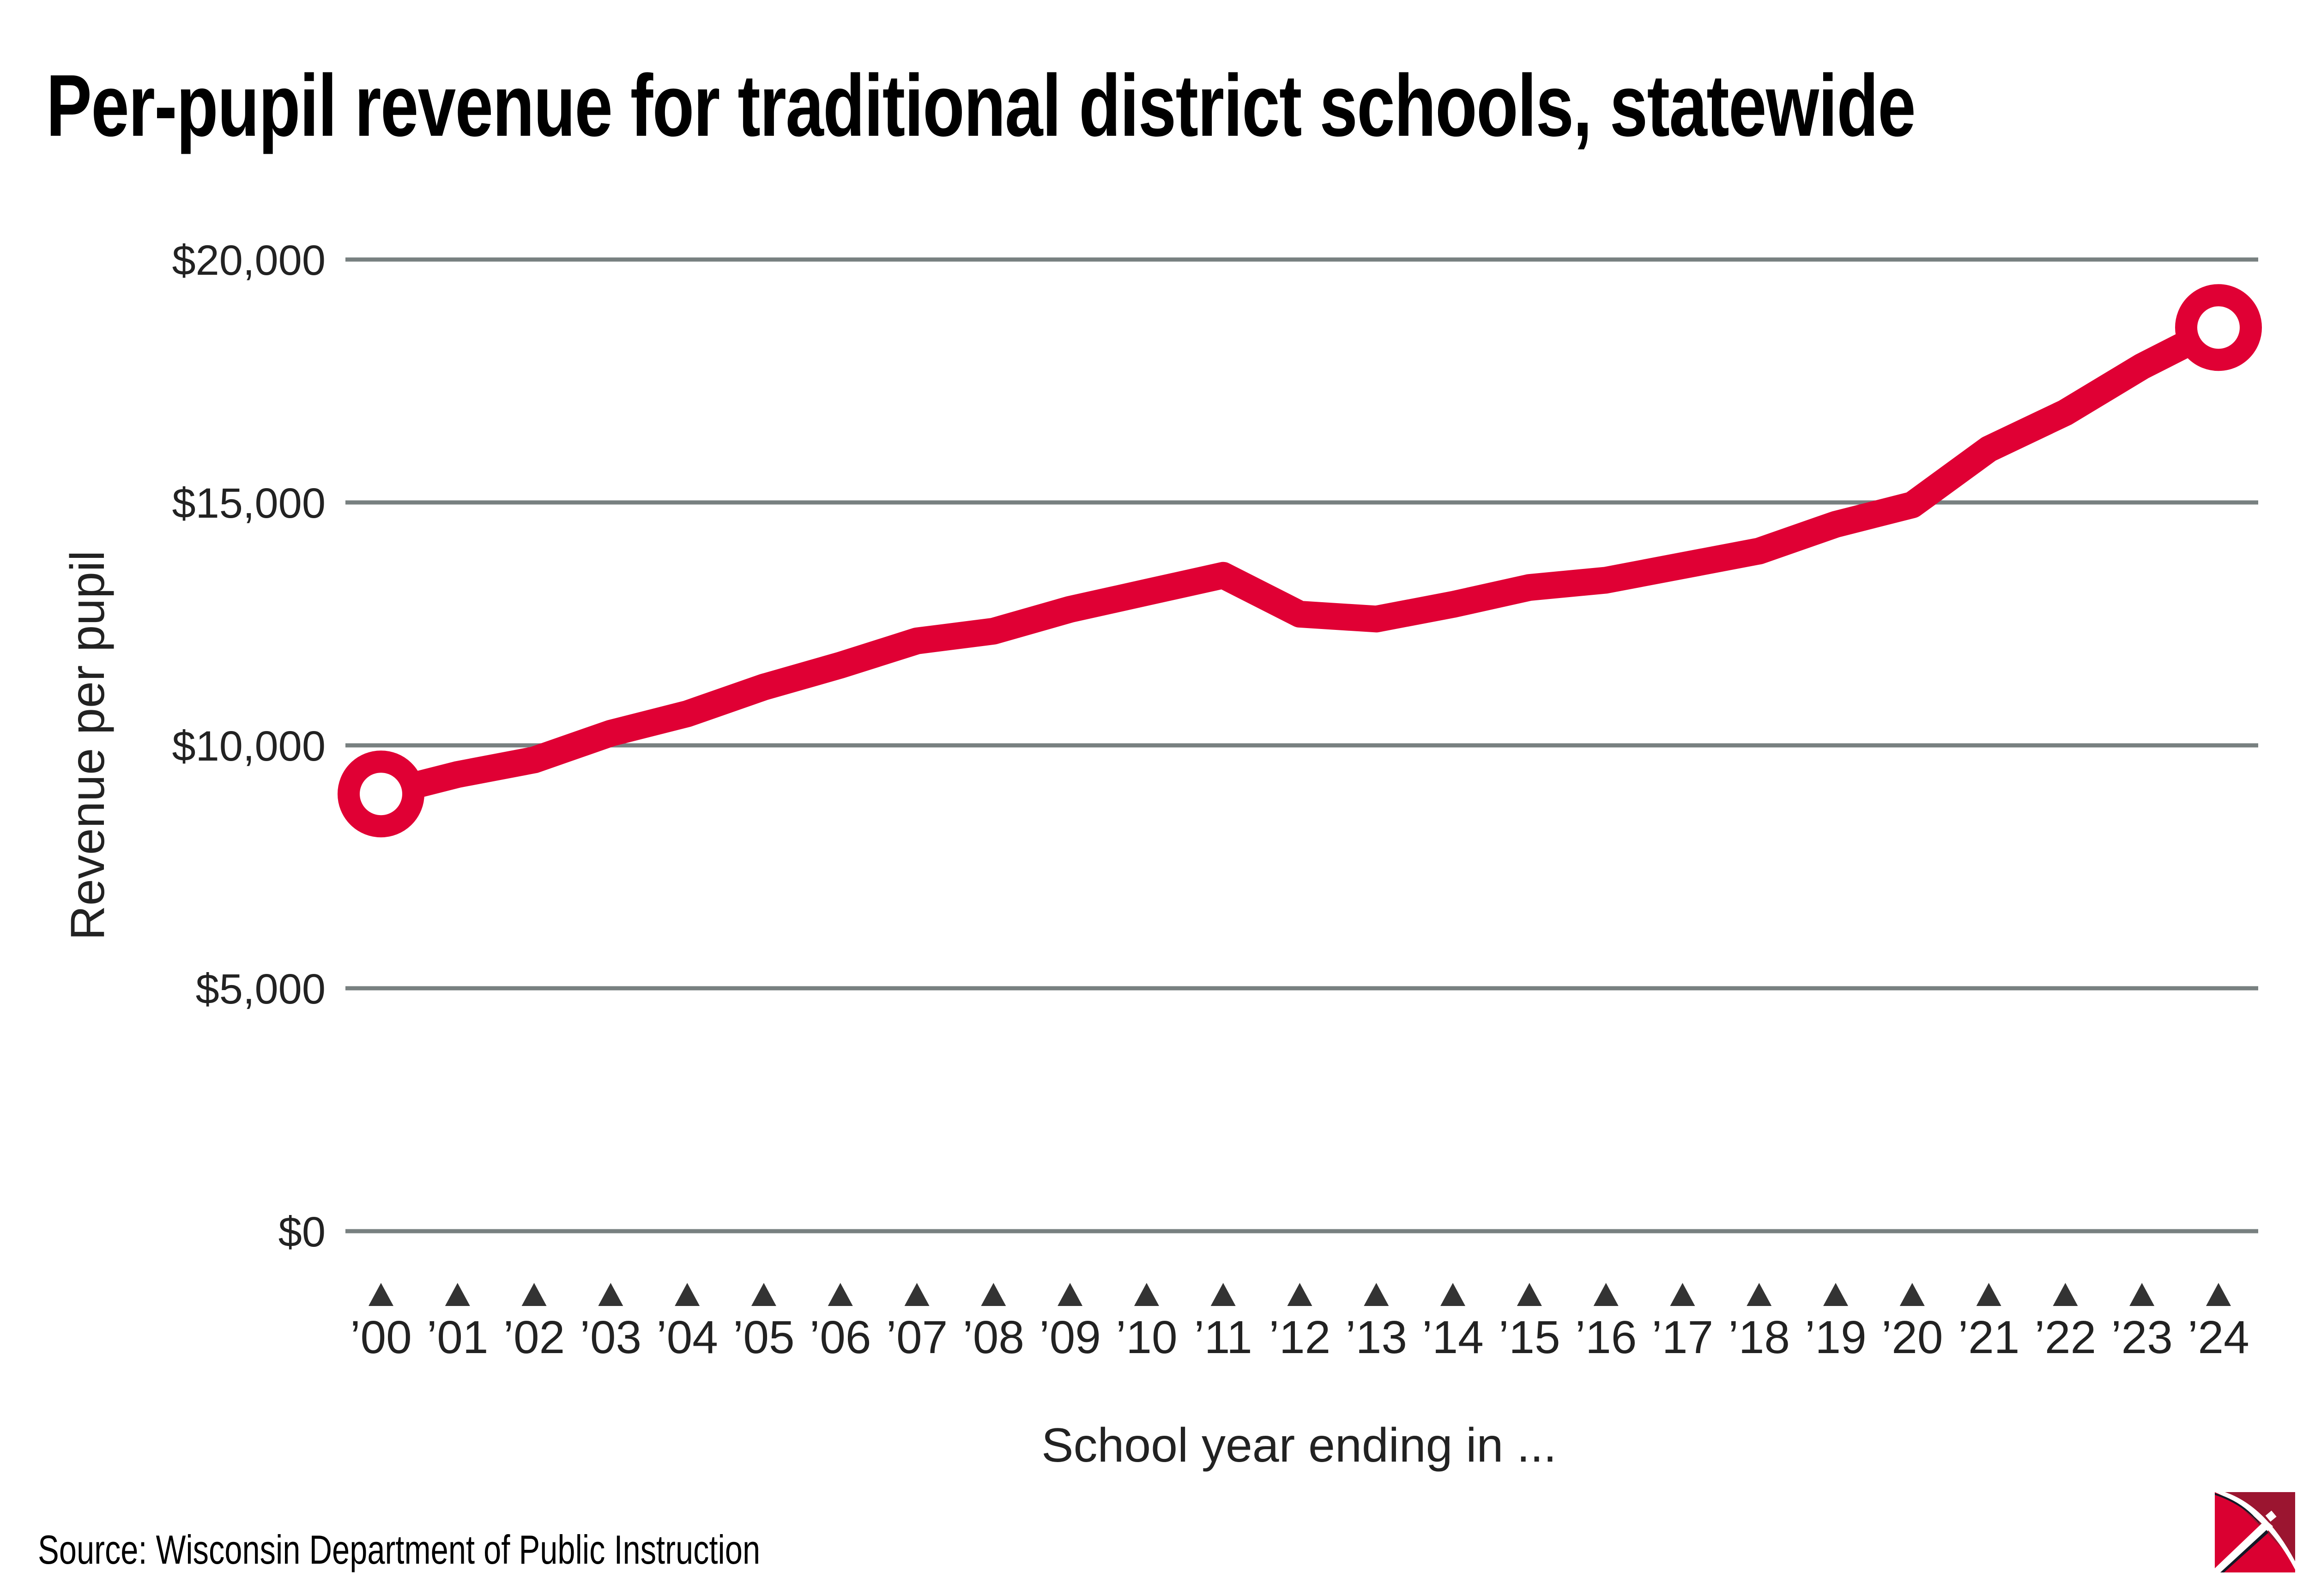 This screenshot has width=2309, height=1596. Describe the element at coordinates (841, 1337) in the screenshot. I see `x-tick-label: ’06` at that location.